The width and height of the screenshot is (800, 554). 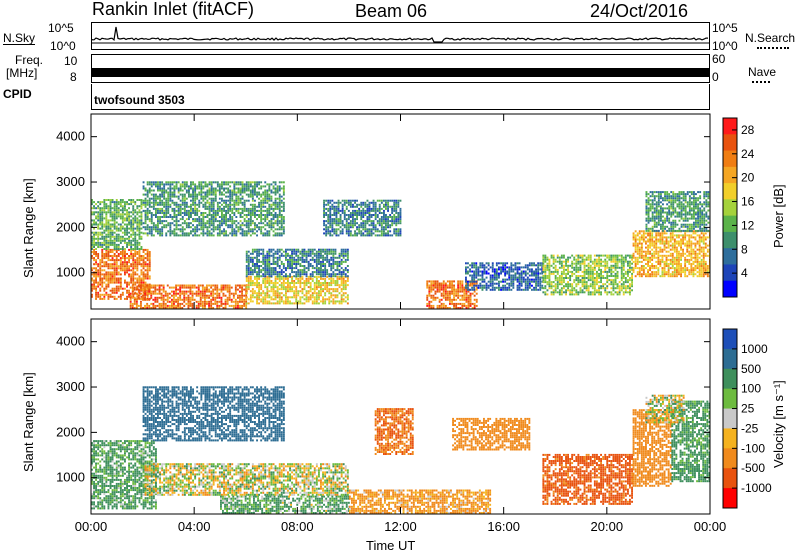 What do you see at coordinates (22, 73) in the screenshot?
I see `freq-unit-label: [MHz]` at bounding box center [22, 73].